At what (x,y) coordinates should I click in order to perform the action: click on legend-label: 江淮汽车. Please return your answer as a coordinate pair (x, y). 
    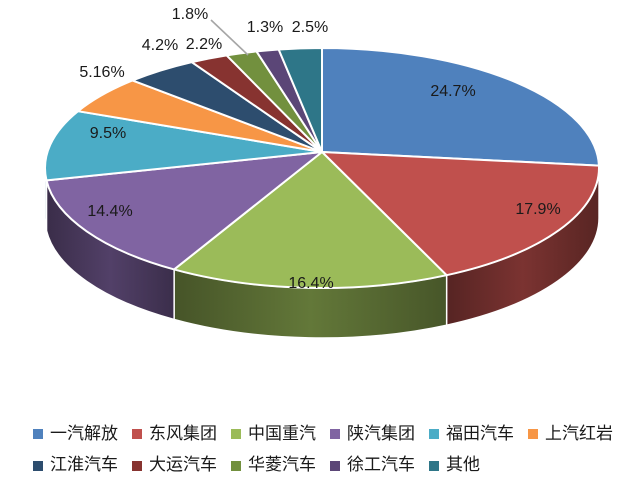
    Looking at the image, I should click on (84, 465).